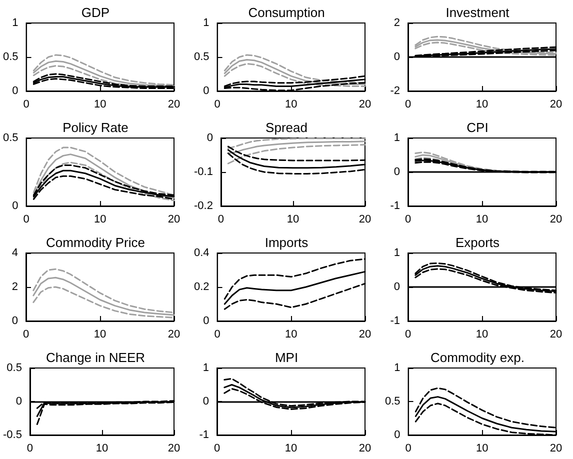 This screenshot has width=573, height=459. Describe the element at coordinates (202, 287) in the screenshot. I see `y-tick-label: 0.2` at that location.